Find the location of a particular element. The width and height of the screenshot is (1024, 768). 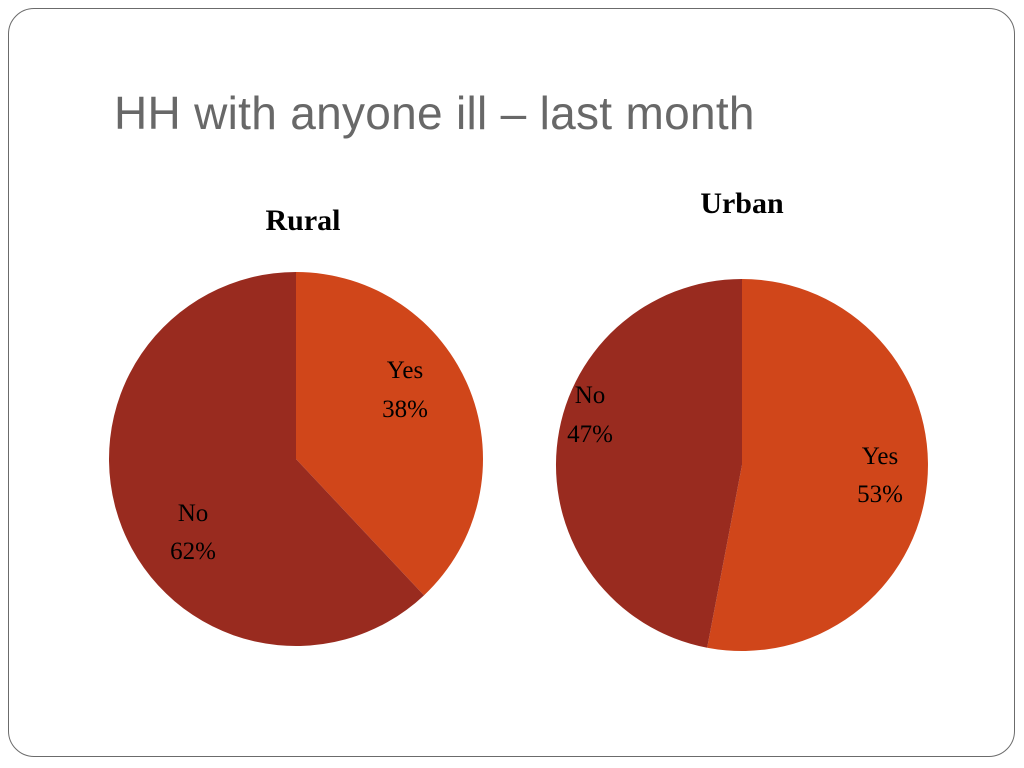

rural-chart-title: Rural is located at coordinates (303, 220).